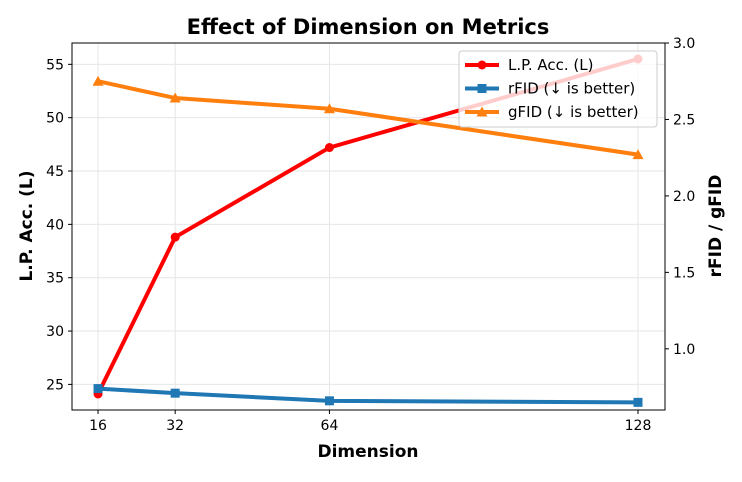  What do you see at coordinates (175, 426) in the screenshot?
I see `x-tick-label: 32` at bounding box center [175, 426].